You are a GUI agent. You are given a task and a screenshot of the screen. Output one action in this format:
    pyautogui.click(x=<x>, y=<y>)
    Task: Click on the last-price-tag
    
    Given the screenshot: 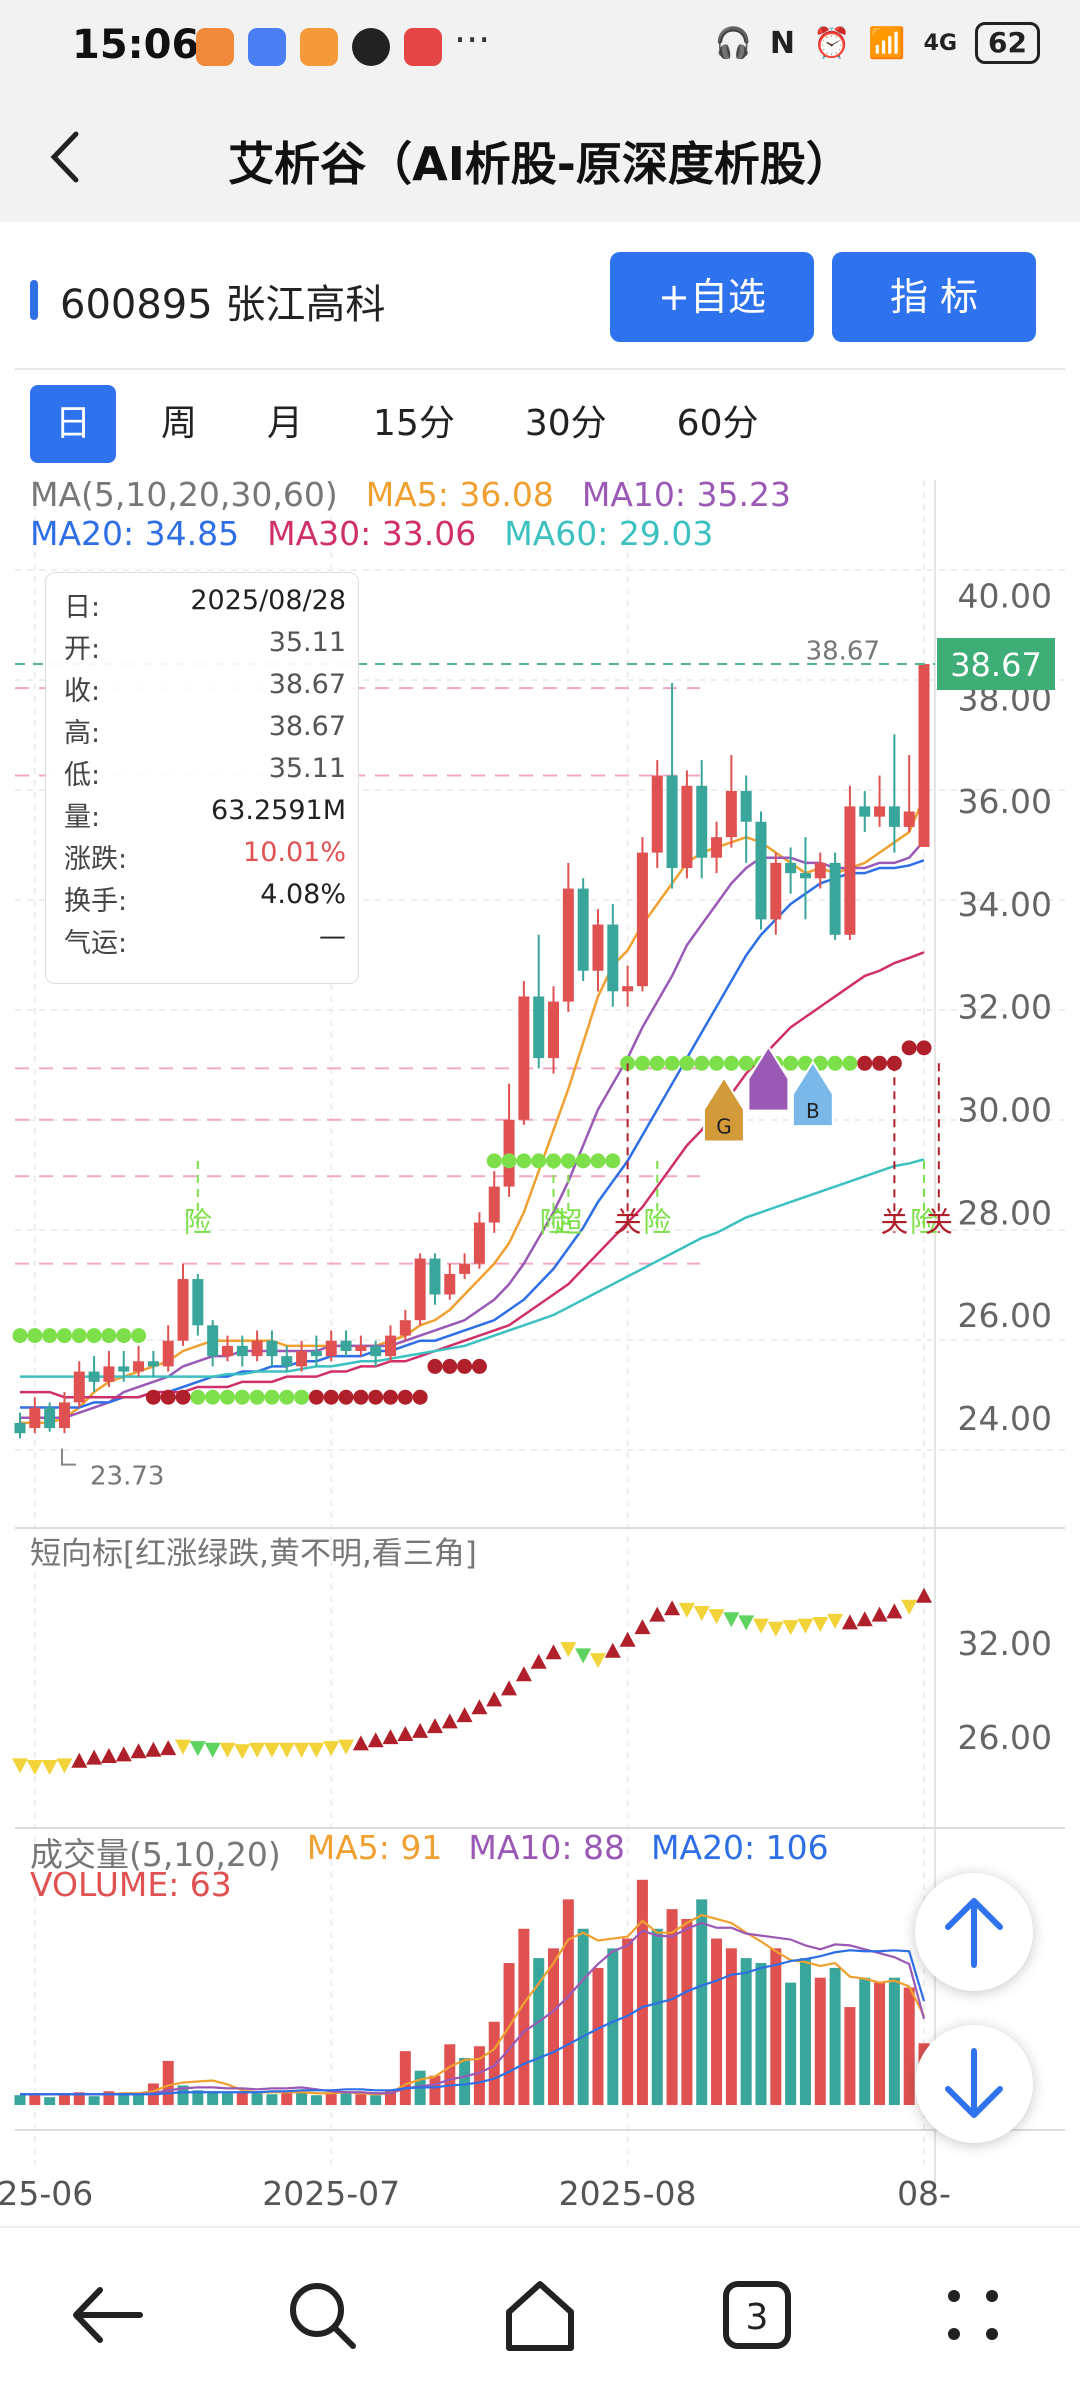 What is the action you would take?
    pyautogui.click(x=996, y=664)
    